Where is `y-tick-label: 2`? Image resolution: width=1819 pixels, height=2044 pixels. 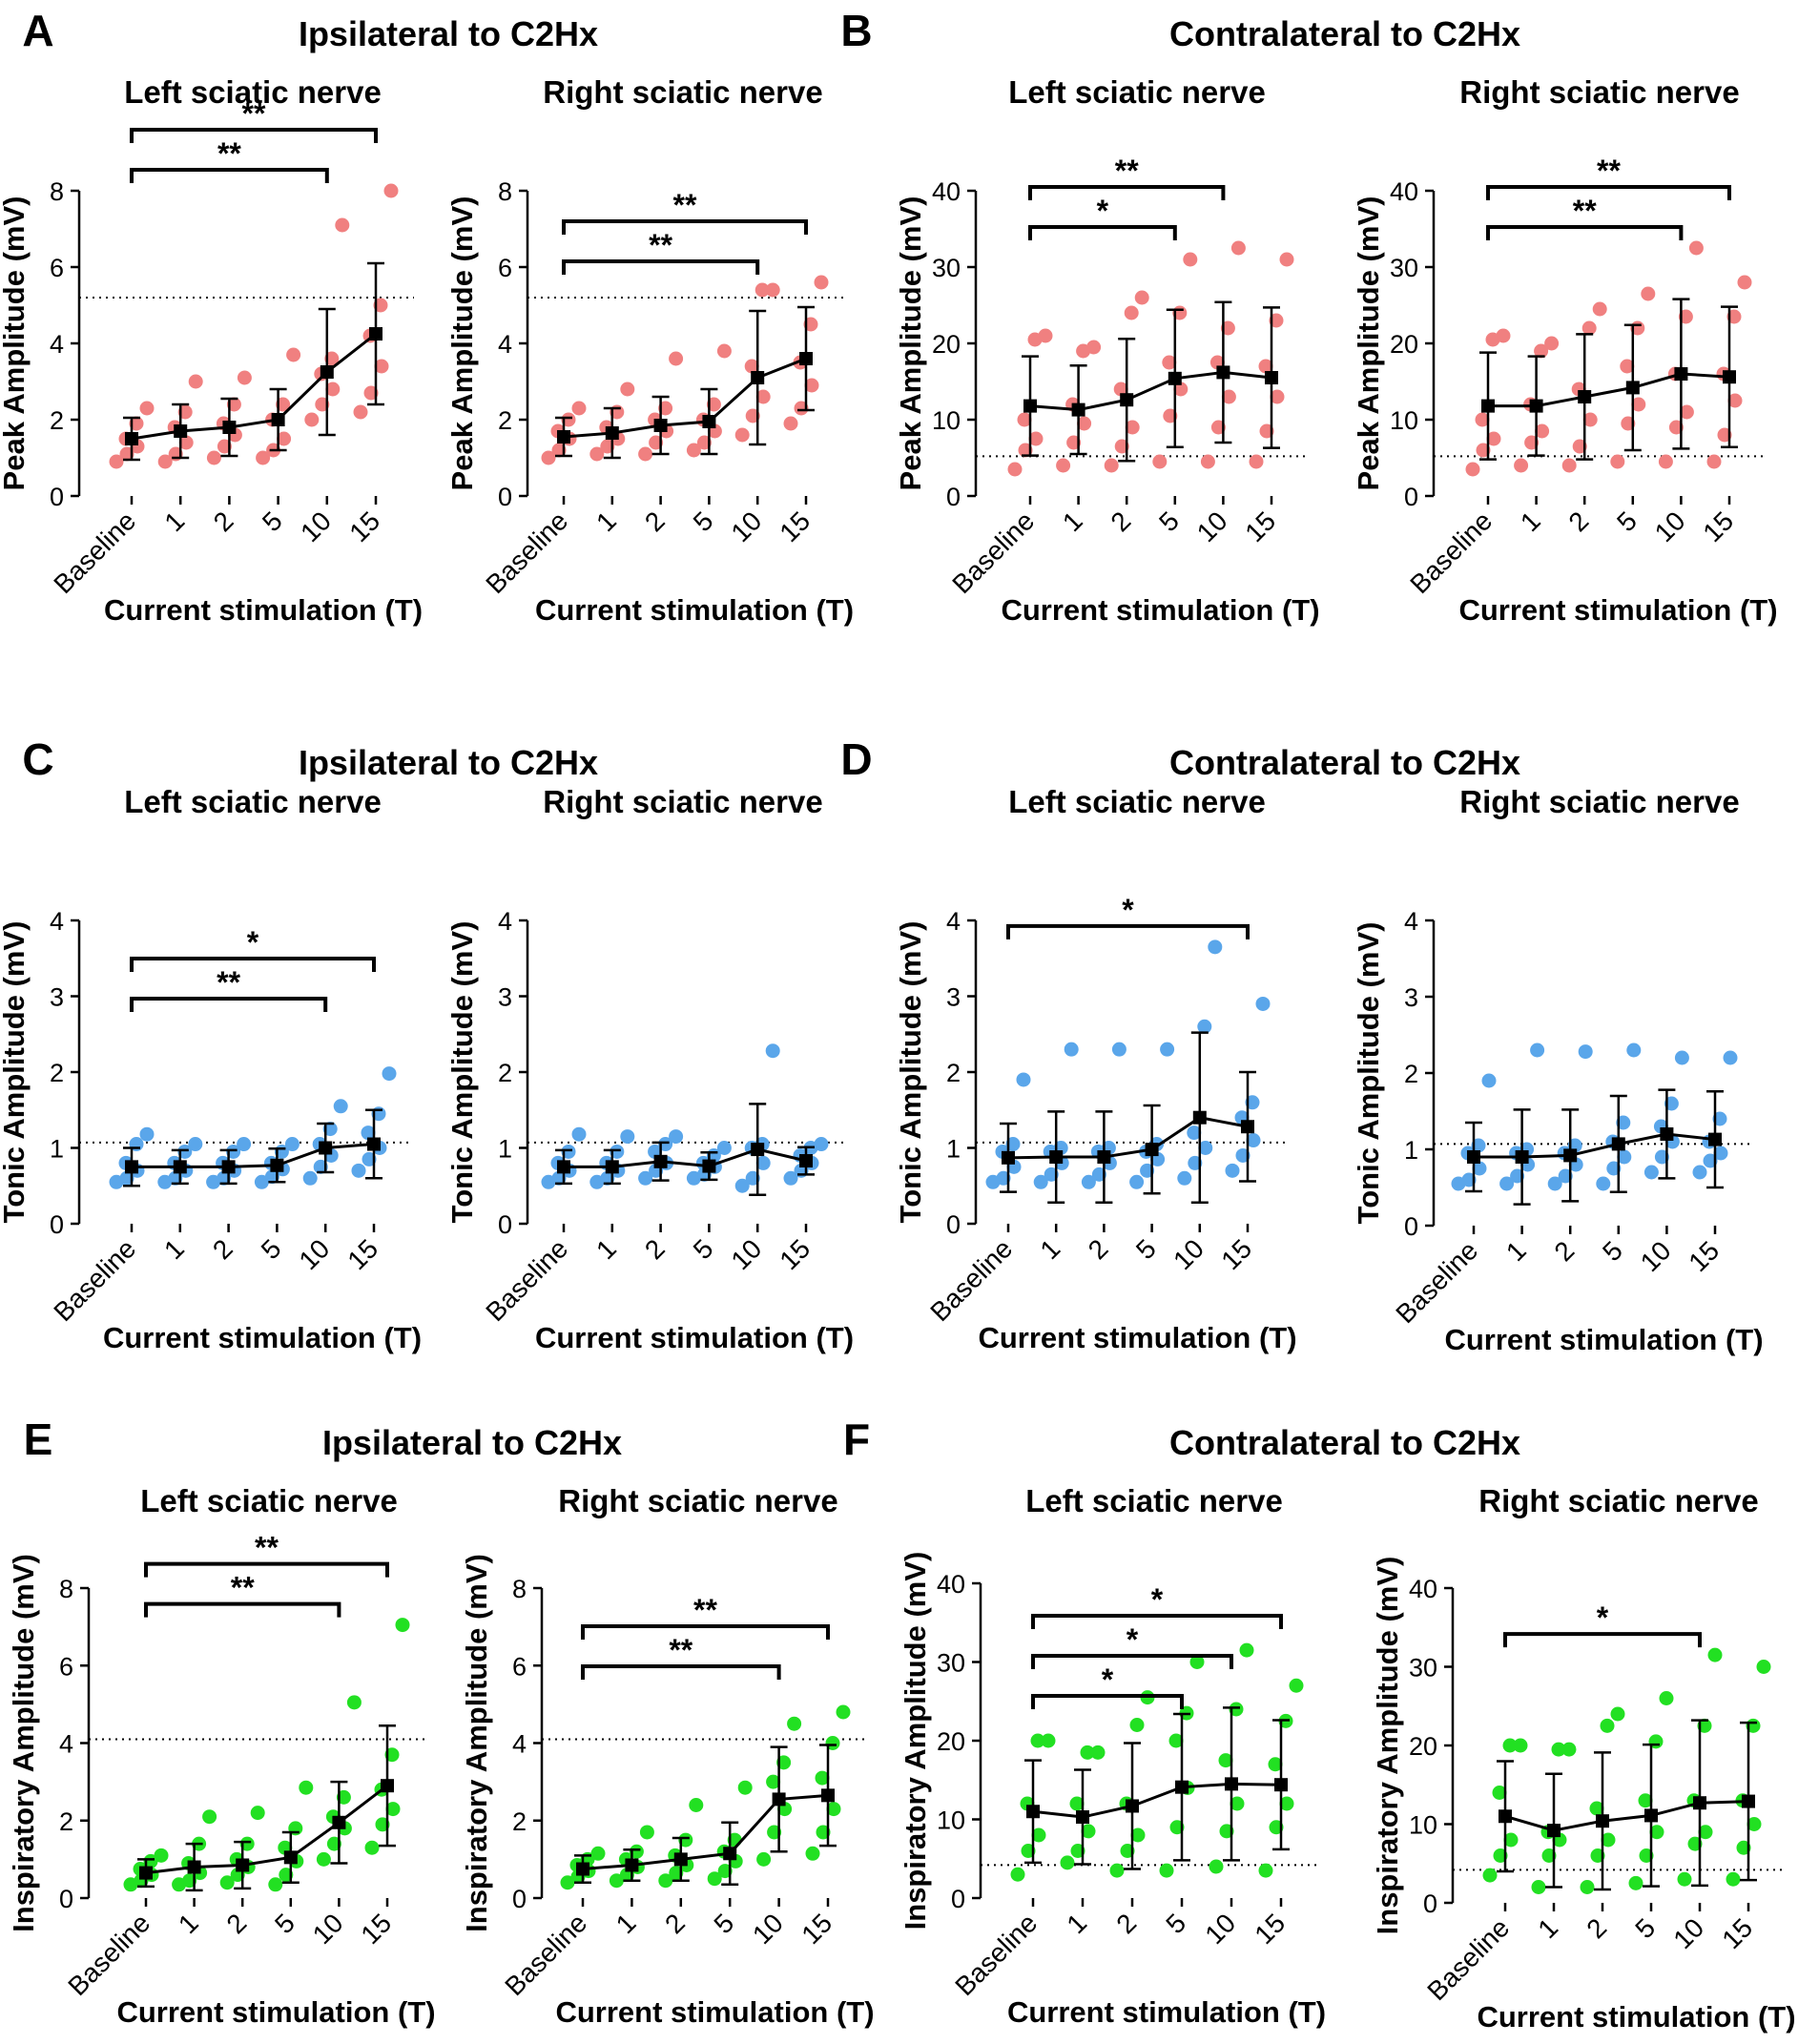 y-tick-label: 2 is located at coordinates (66, 1821).